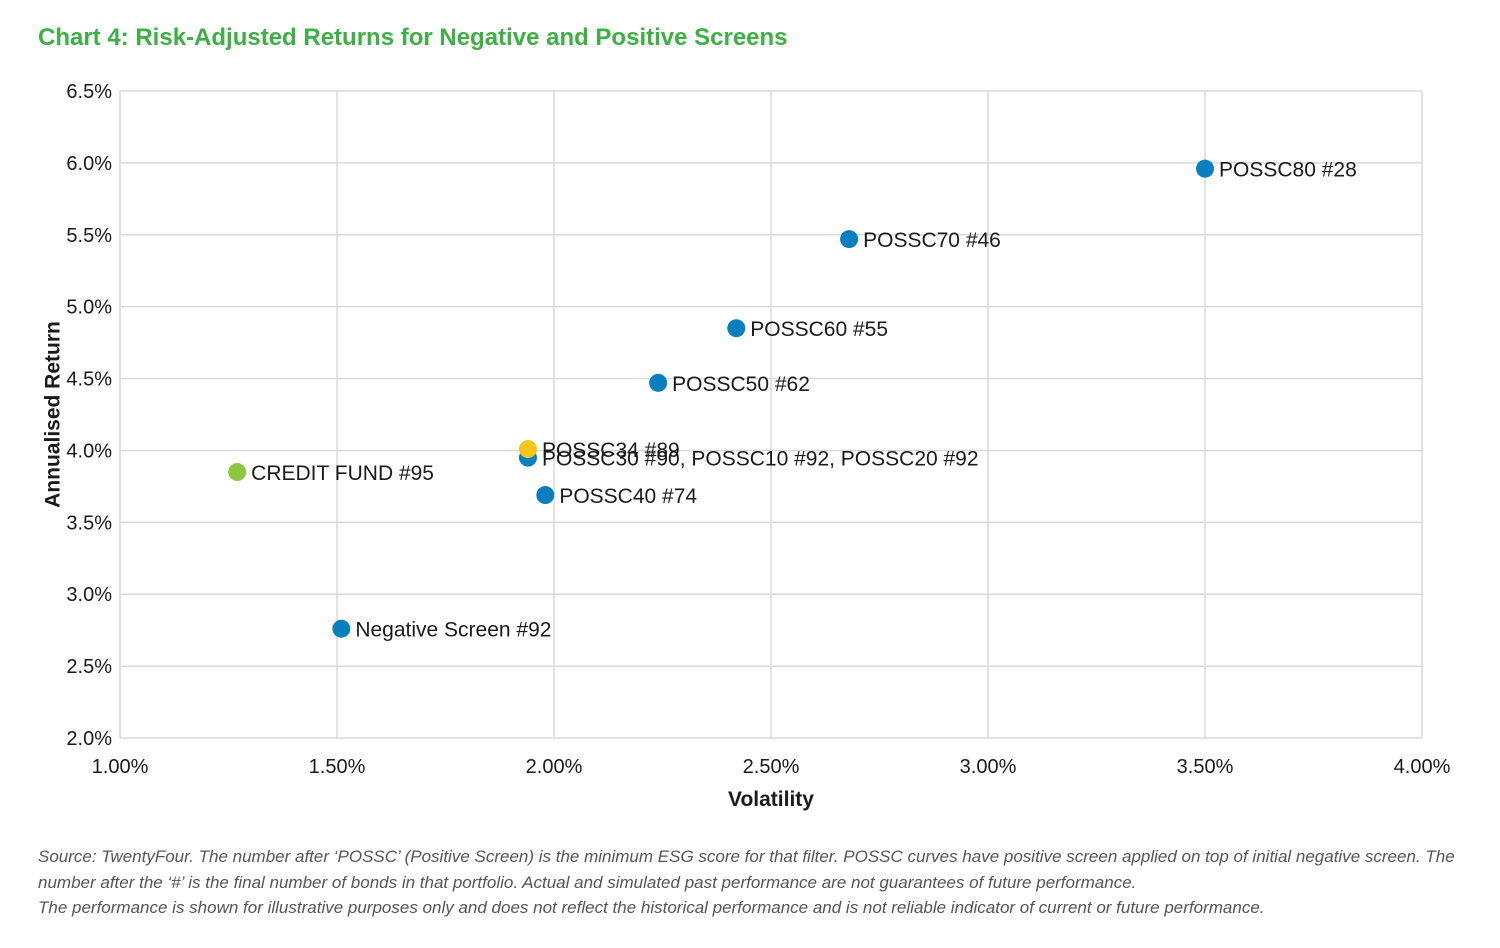 Image resolution: width=1500 pixels, height=948 pixels. Describe the element at coordinates (89, 451) in the screenshot. I see `y-tick-label: 4.0%` at that location.